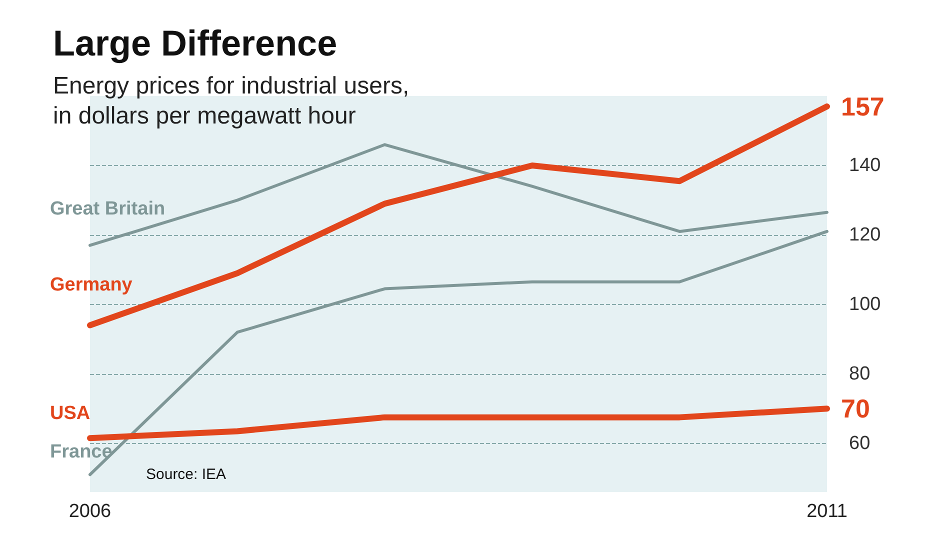 The image size is (930, 534). I want to click on data-label: 157, so click(862, 106).